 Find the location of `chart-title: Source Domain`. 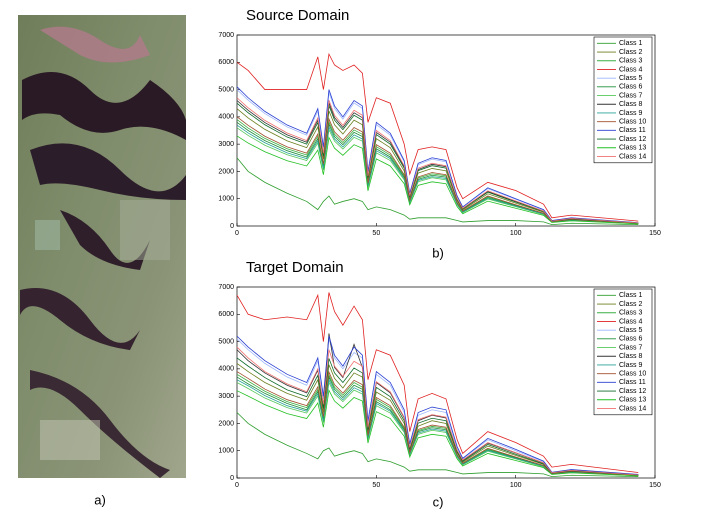

chart-title: Source Domain is located at coordinates (297, 15).